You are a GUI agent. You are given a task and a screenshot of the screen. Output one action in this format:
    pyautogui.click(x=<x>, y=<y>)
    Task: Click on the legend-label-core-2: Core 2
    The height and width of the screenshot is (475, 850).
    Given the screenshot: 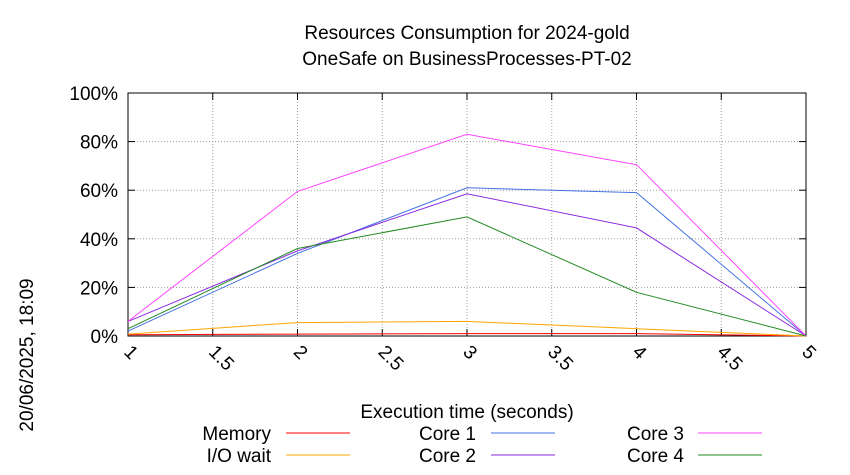 What is the action you would take?
    pyautogui.click(x=447, y=456)
    